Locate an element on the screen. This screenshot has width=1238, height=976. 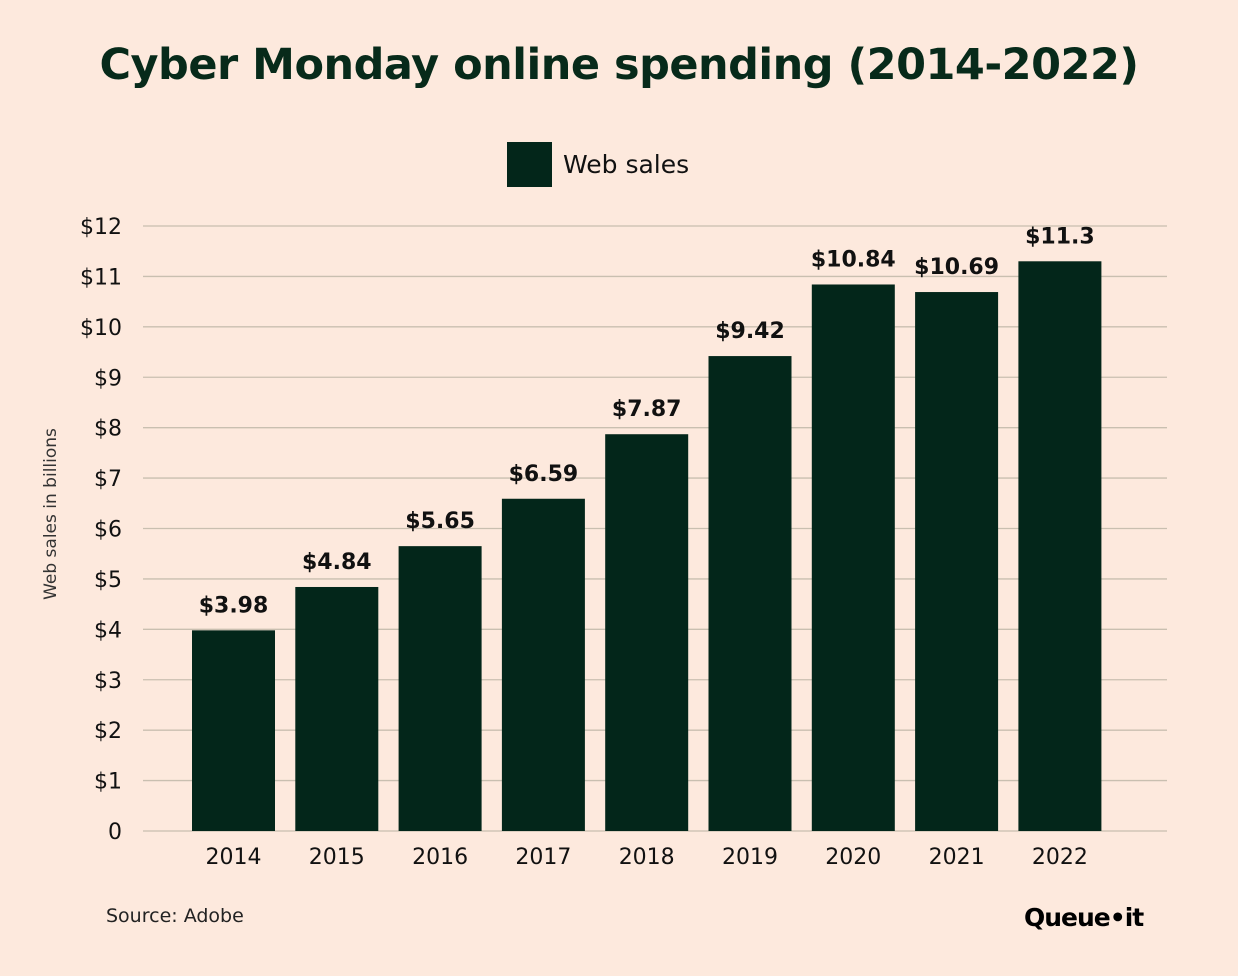
bar-2020 is located at coordinates (853, 557).